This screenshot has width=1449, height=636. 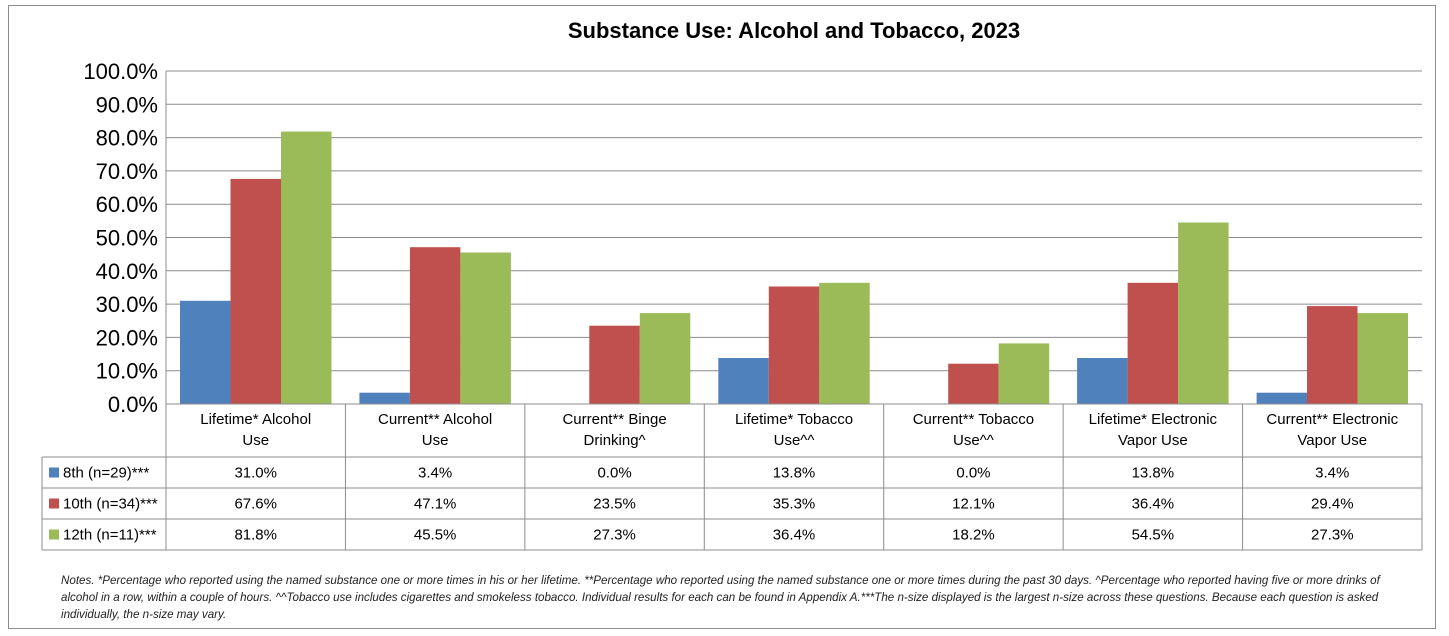 I want to click on data-table-cell: 31.0%, so click(x=255, y=473).